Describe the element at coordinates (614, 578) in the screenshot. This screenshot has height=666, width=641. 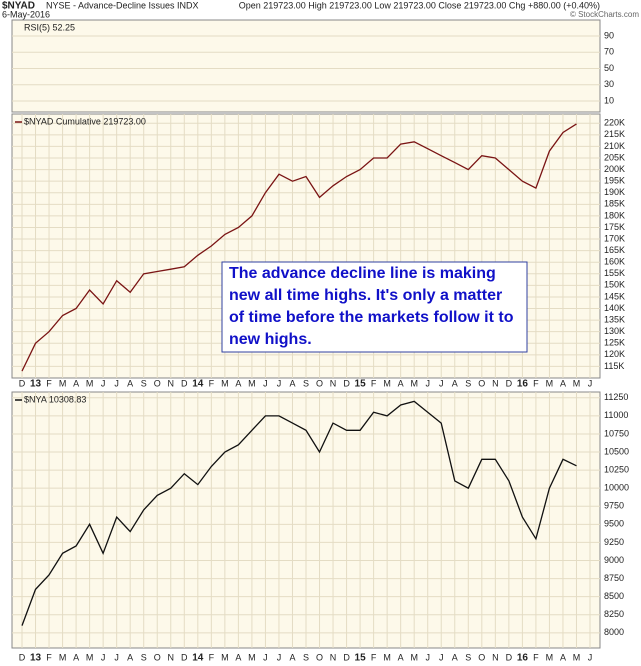
I see `y-tick-label: 8750` at that location.